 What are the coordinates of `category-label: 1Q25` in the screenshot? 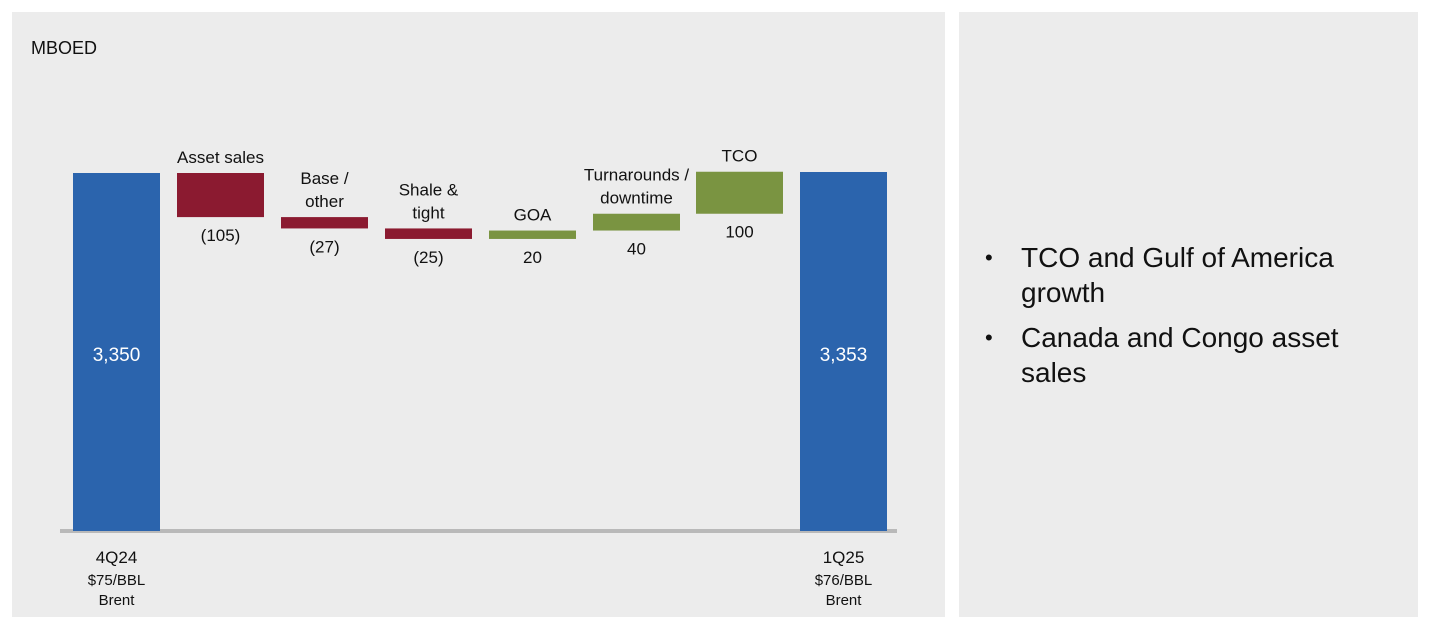 It's located at (844, 557).